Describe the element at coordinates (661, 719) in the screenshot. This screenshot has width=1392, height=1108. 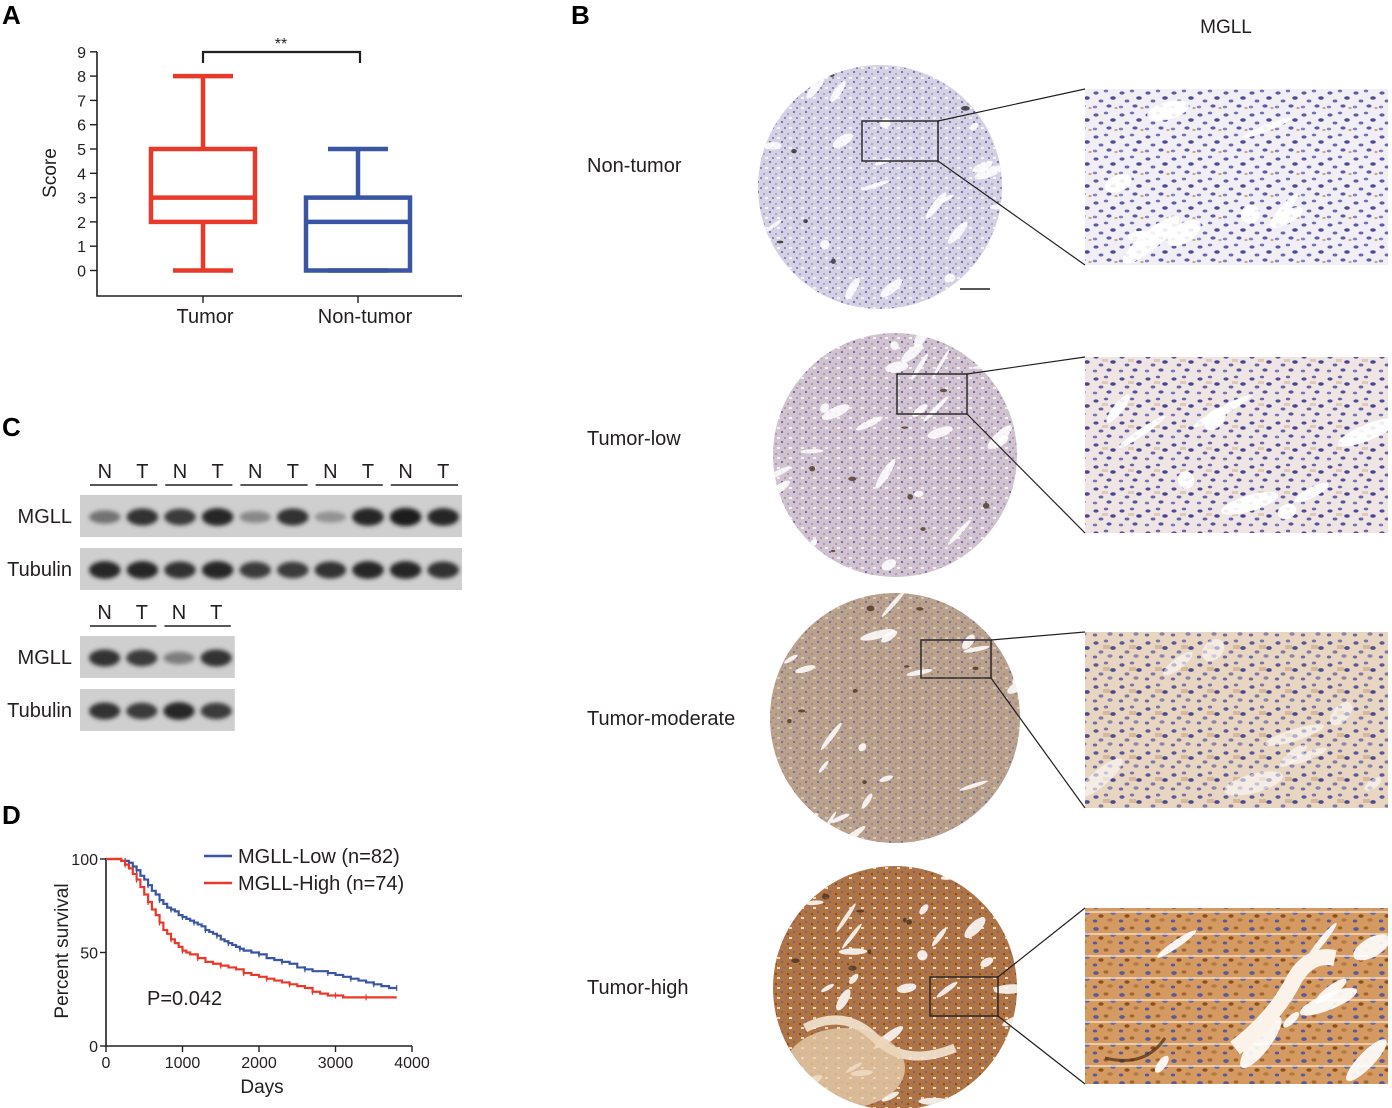
I see `ihc-row-label: Tumor-moderate` at that location.